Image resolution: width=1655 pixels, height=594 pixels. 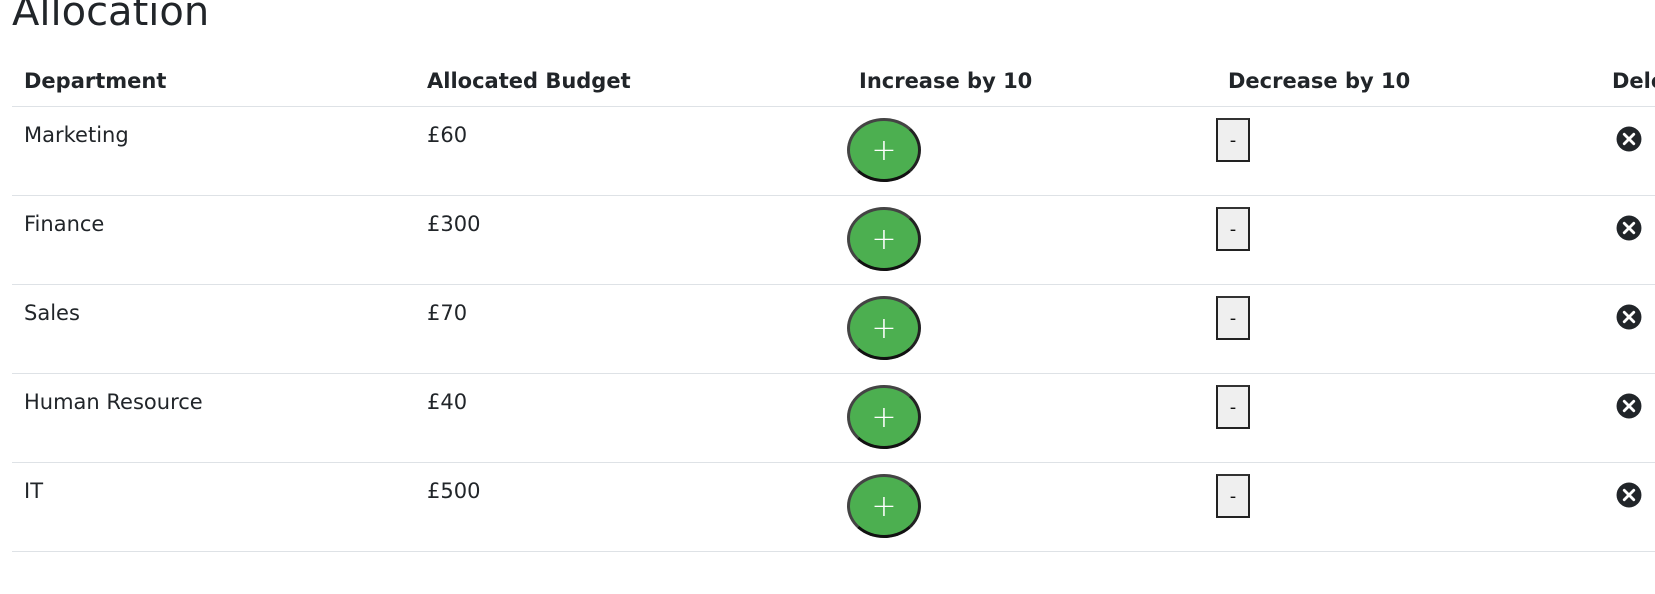 What do you see at coordinates (1627, 81) in the screenshot?
I see `header-delete: Delete` at bounding box center [1627, 81].